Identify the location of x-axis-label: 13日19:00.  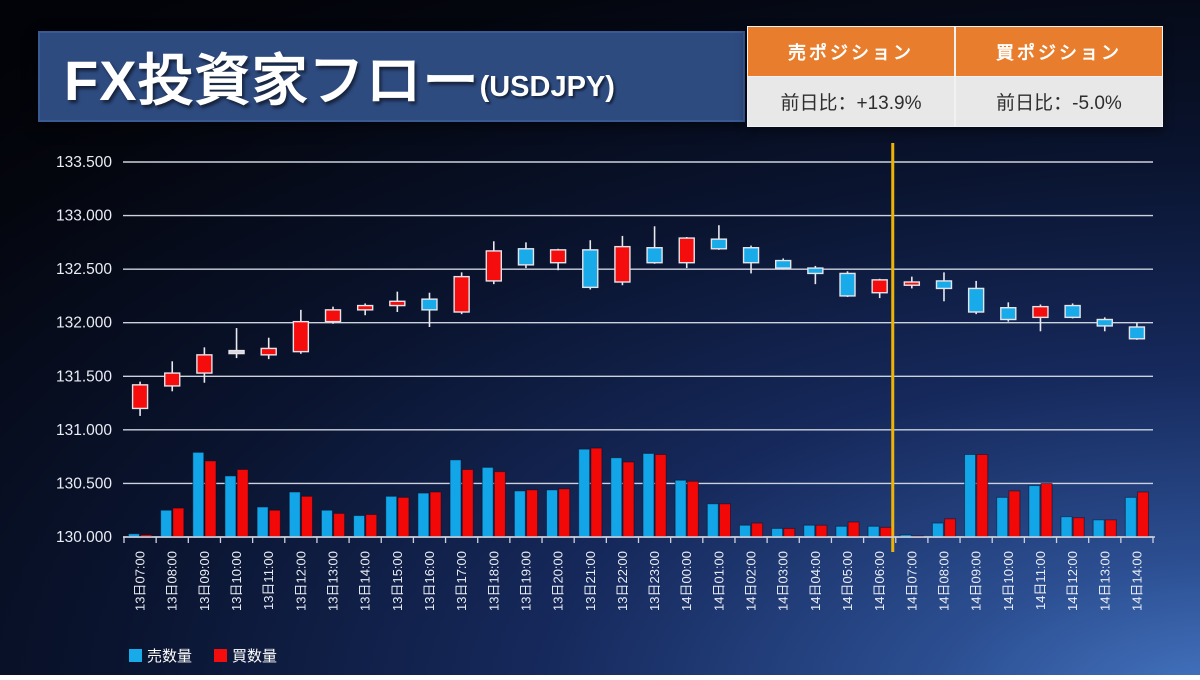
(525, 581).